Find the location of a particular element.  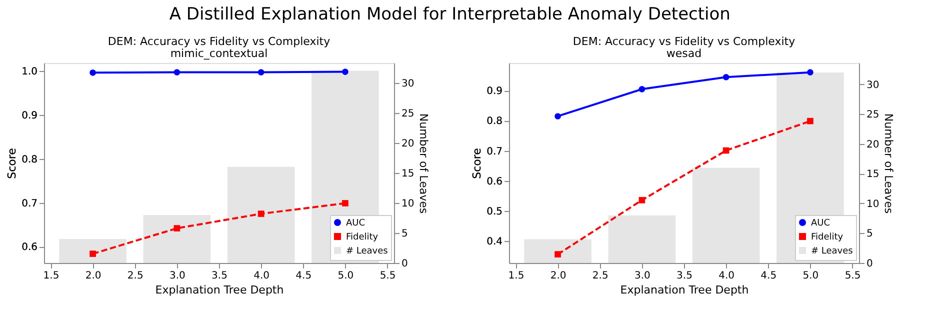

y-tick-label: 0.4 is located at coordinates (494, 242).